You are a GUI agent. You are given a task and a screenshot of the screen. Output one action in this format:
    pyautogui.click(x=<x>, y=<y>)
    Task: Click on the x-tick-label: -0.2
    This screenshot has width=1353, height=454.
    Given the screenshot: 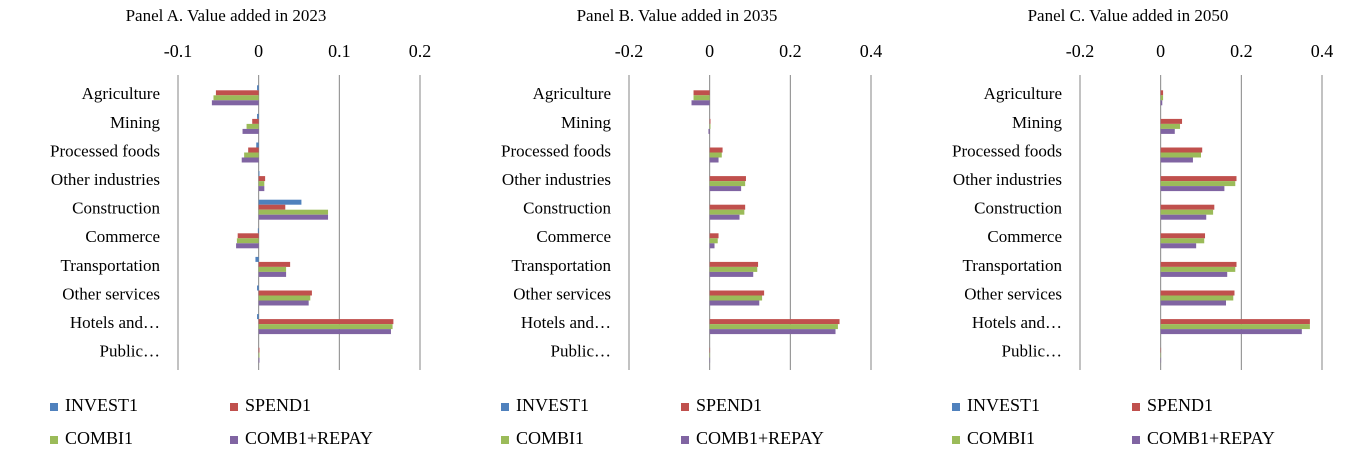 What is the action you would take?
    pyautogui.click(x=629, y=51)
    